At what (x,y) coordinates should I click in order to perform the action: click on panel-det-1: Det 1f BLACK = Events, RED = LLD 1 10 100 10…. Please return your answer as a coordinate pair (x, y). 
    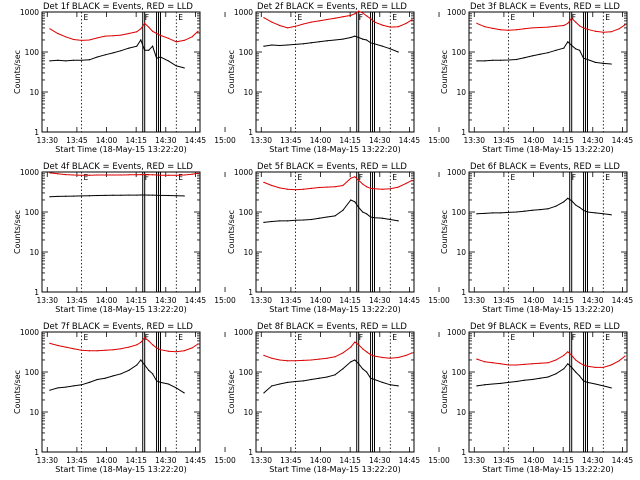
    Looking at the image, I should click on (124, 78).